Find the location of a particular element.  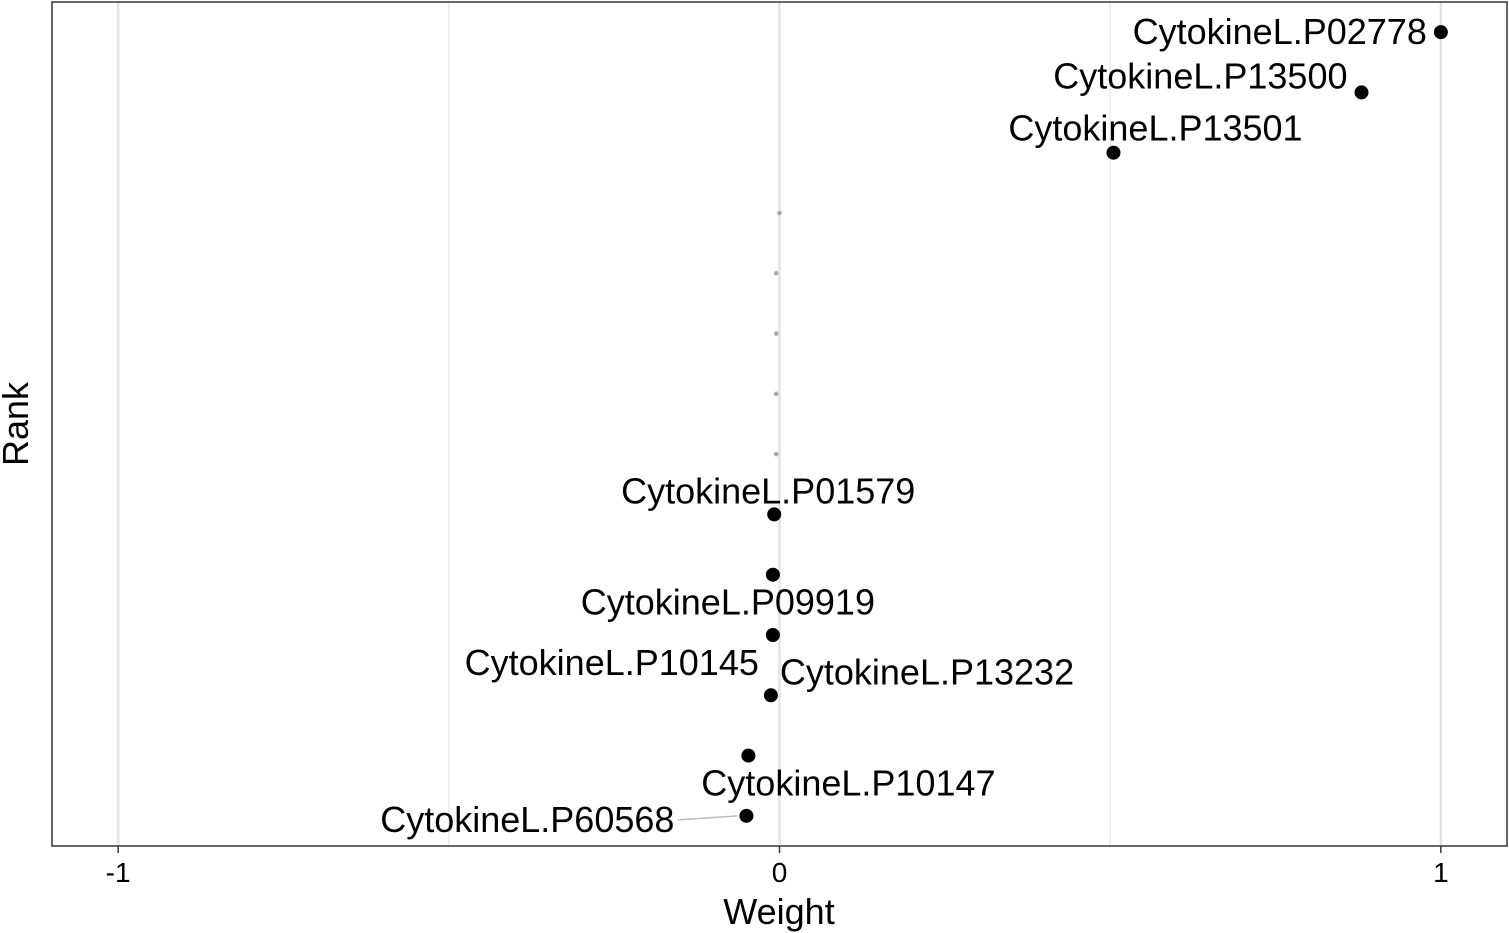

x-tick-label: 0 is located at coordinates (780, 872).